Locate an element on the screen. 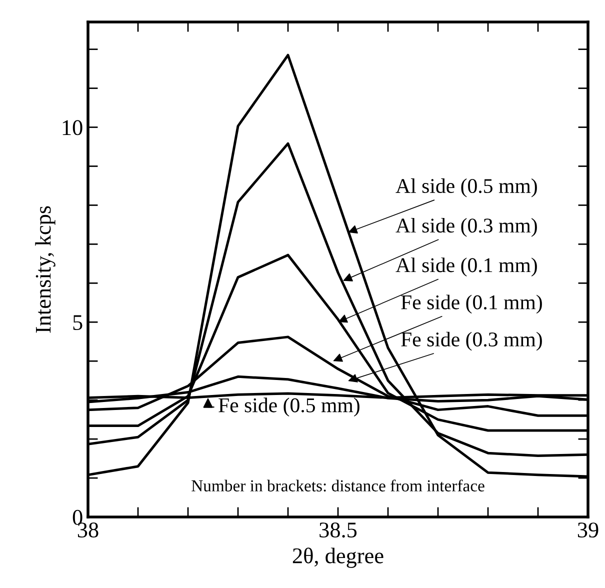  y-axis-title: Intensity, kcps is located at coordinates (45, 269).